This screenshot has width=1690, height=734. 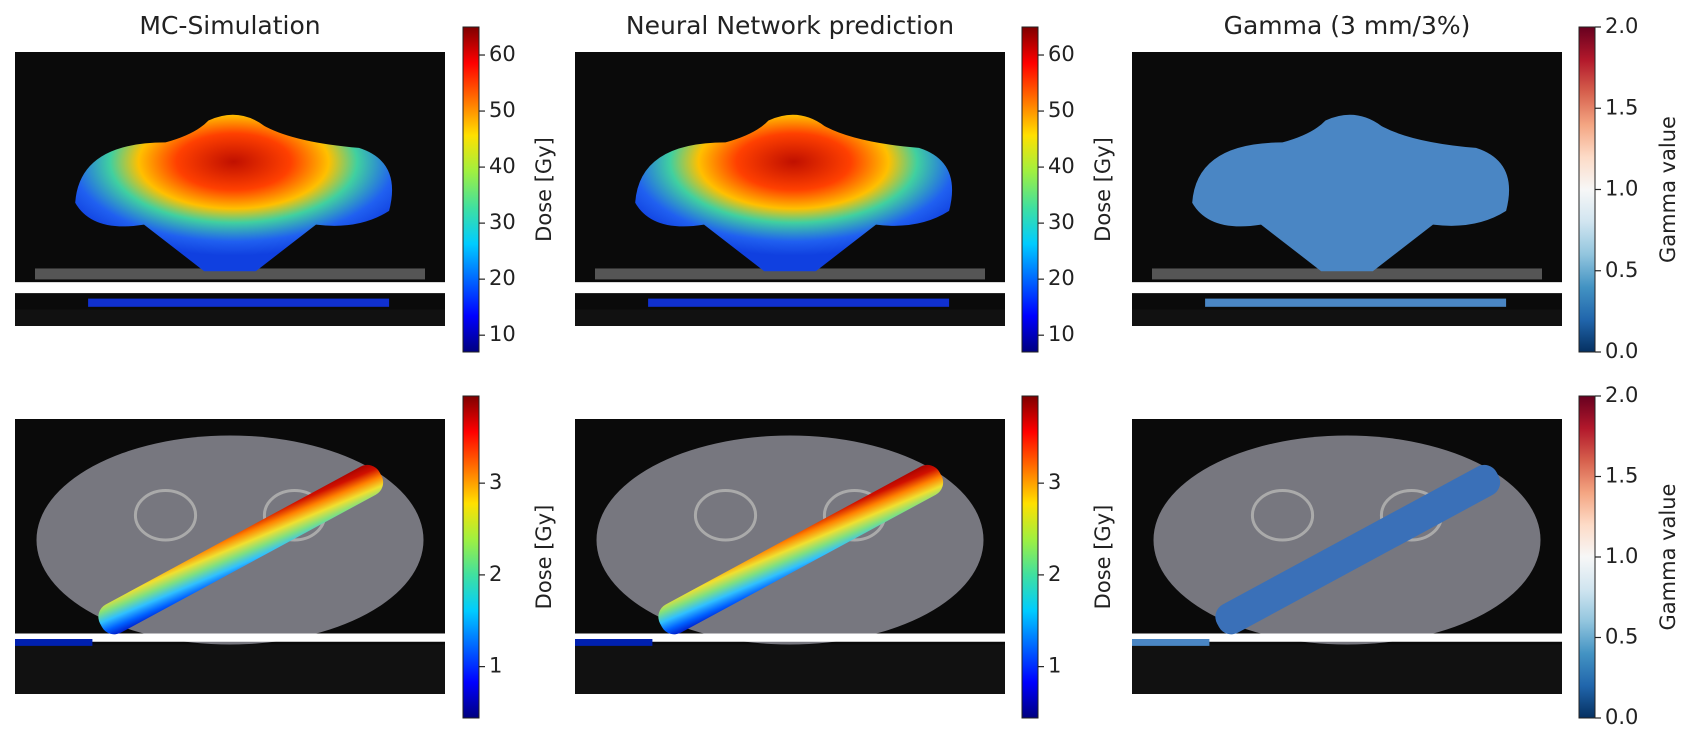 I want to click on column-title: MC-Simulation, so click(x=229, y=25).